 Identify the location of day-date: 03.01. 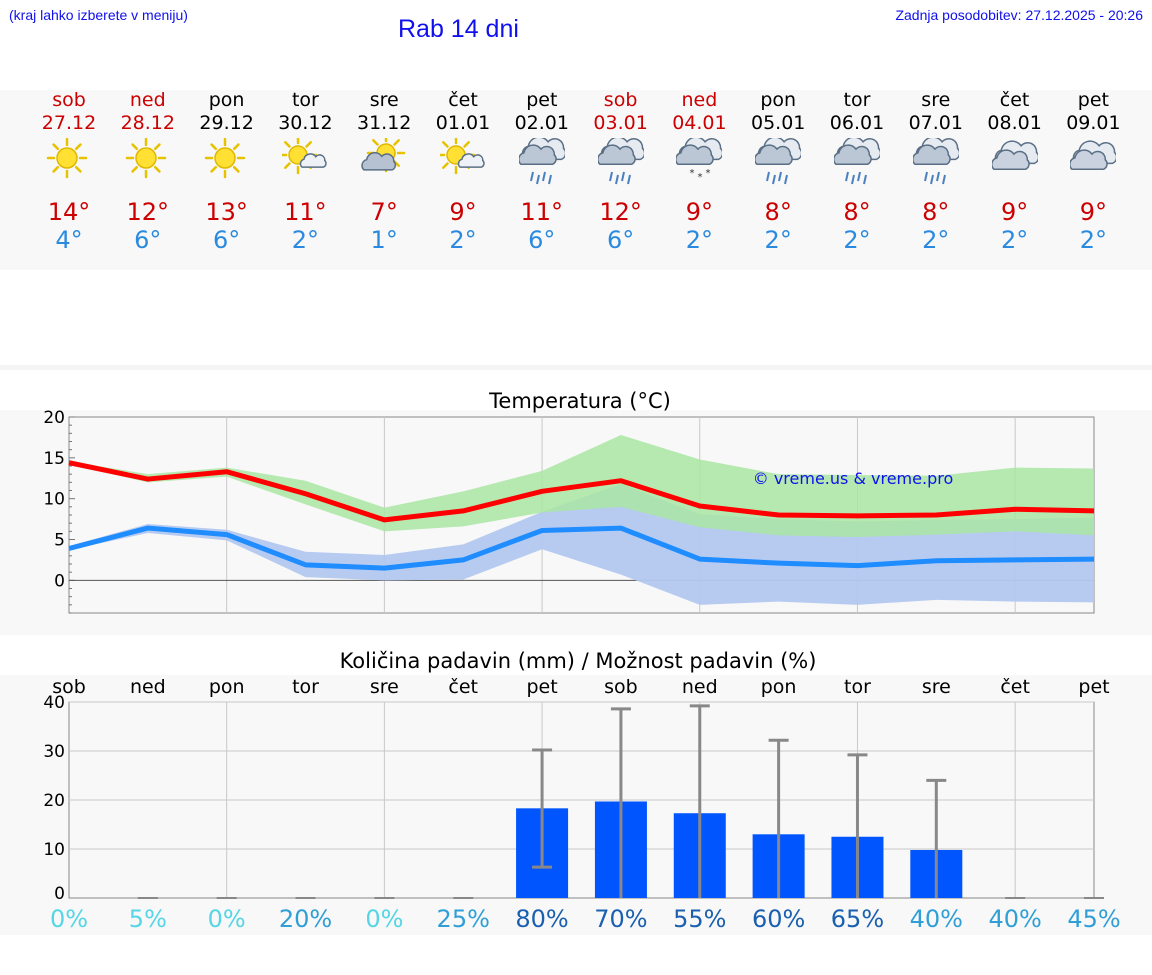
(620, 123).